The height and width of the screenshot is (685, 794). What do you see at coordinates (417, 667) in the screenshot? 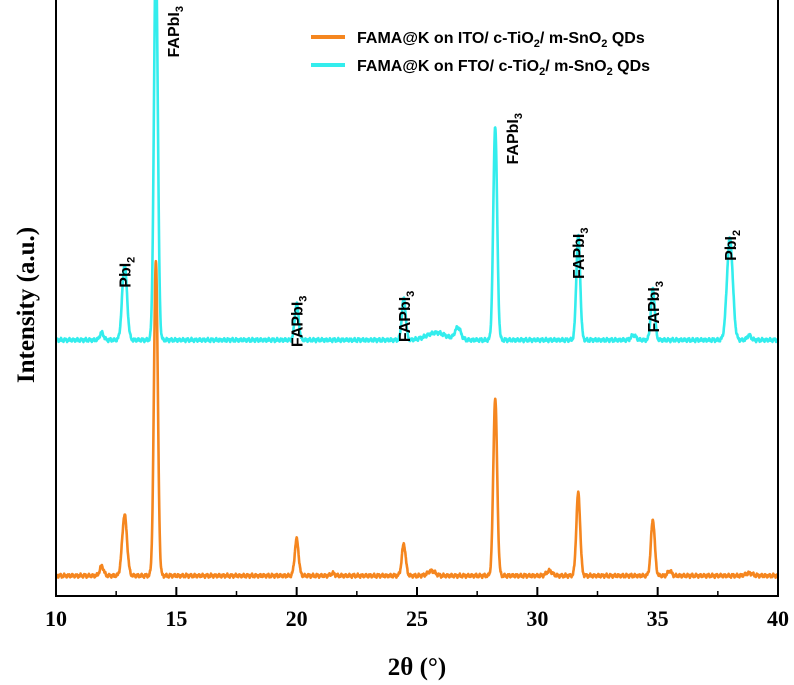
I see `x-axis-title: 2θ (°)` at bounding box center [417, 667].